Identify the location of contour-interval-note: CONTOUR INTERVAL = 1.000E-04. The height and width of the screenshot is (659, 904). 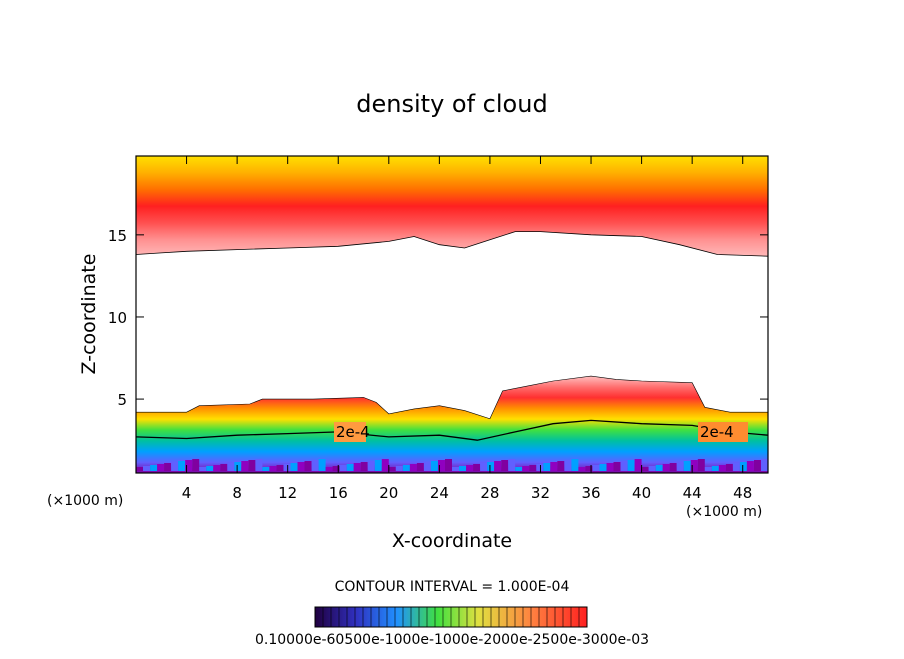
(452, 587).